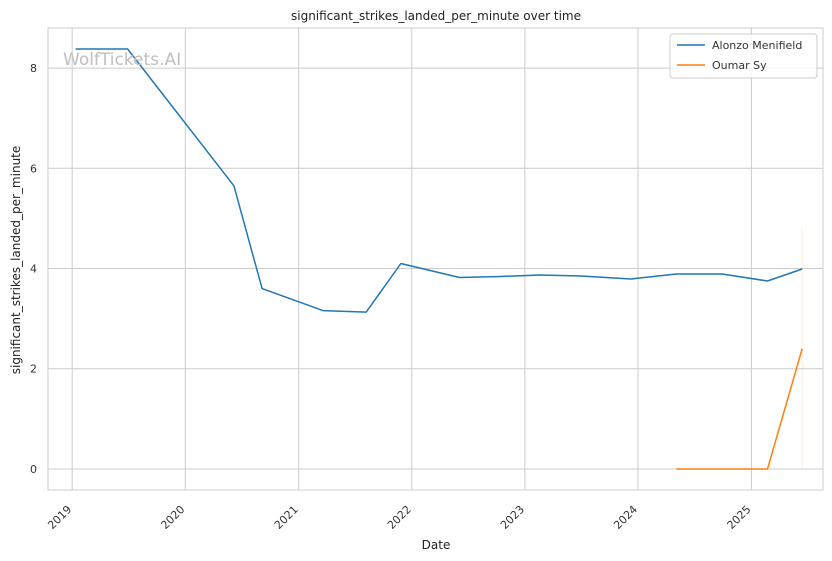 The image size is (832, 561). Describe the element at coordinates (757, 45) in the screenshot. I see `legend-label-alonzo-menifield: Alonzo Menifield` at that location.